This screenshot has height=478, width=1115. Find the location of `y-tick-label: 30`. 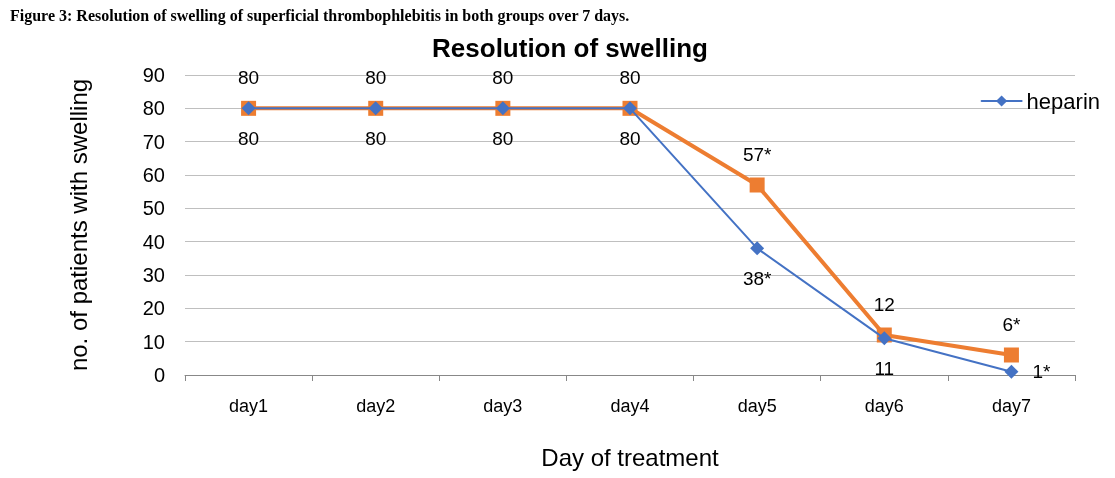

y-tick-label: 30 is located at coordinates (153, 275).